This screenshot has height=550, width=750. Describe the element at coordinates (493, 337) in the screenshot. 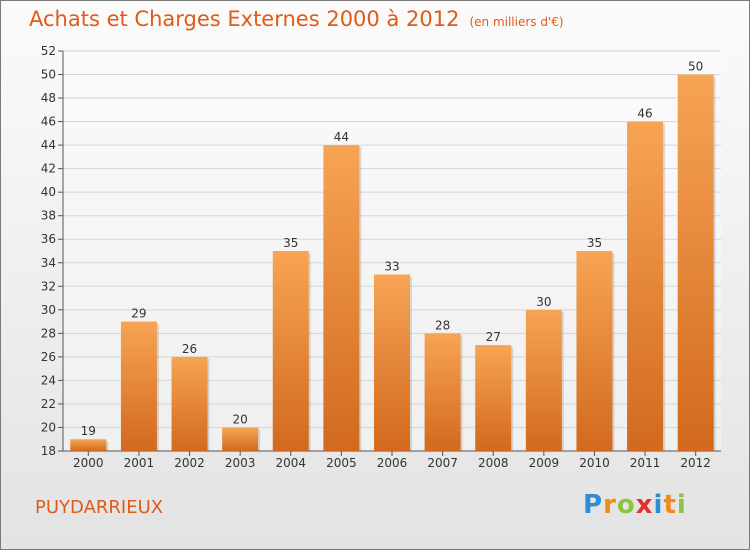

I see `data-label: 27` at that location.